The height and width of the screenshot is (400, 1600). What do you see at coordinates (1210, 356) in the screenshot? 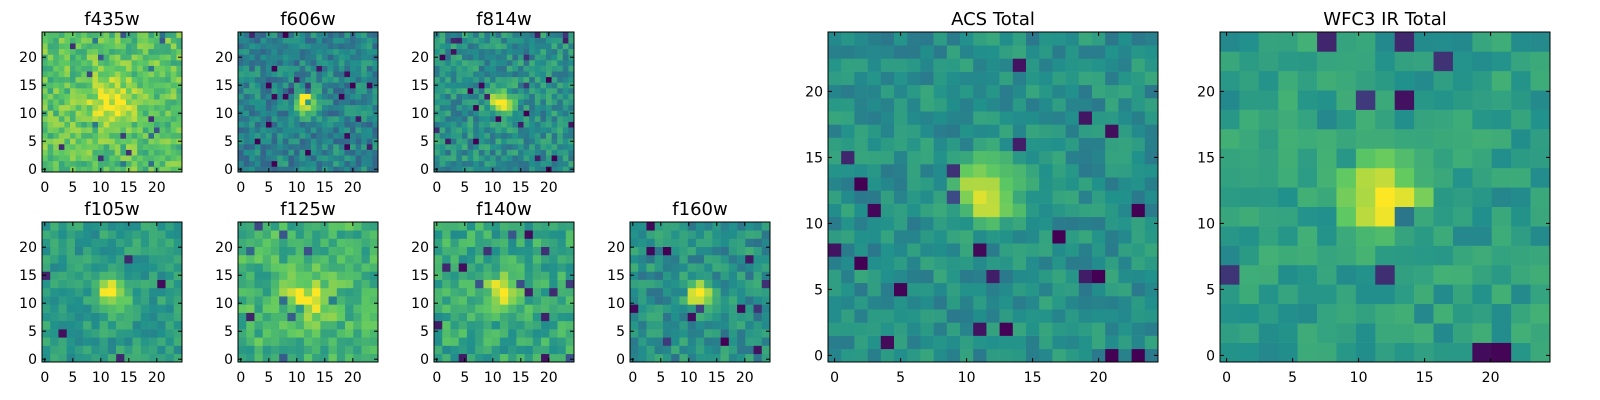
I see `y-tick-label: 0` at bounding box center [1210, 356].